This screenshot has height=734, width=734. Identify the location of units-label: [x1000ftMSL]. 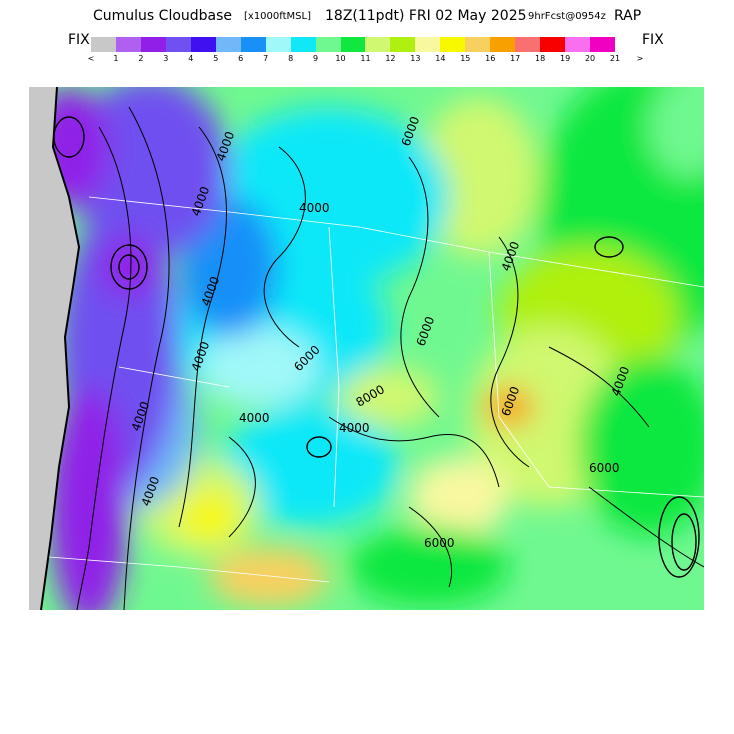
(277, 16).